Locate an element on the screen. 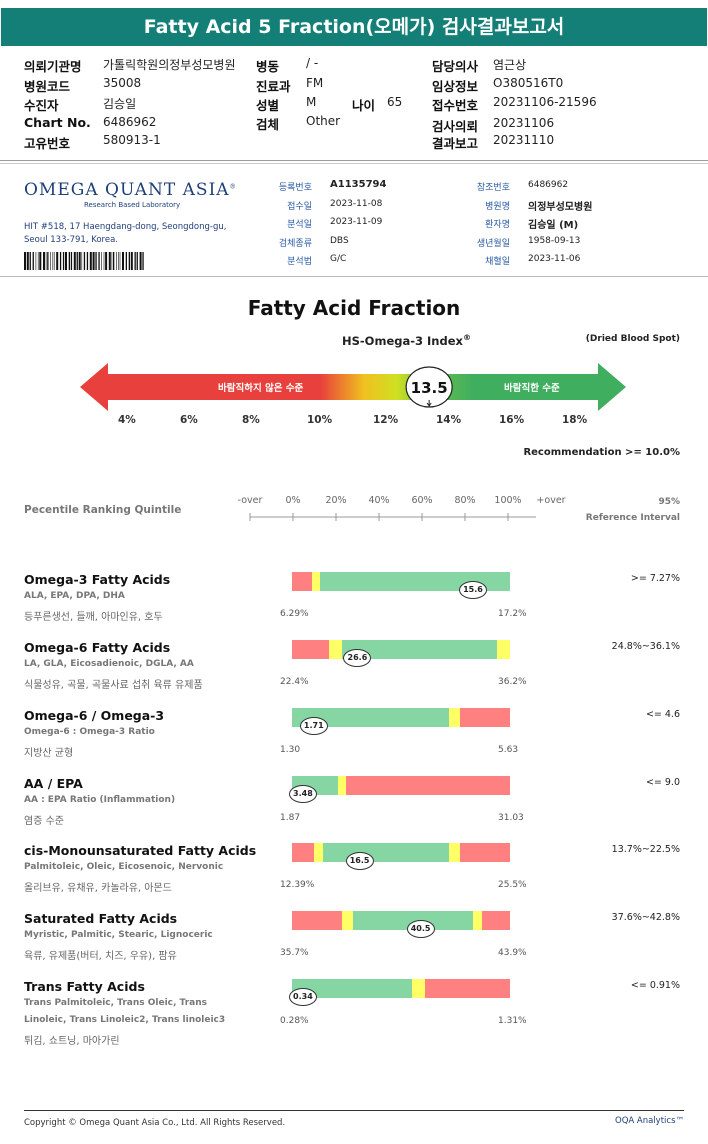 The height and width of the screenshot is (1144, 708). range-max: 43.9% is located at coordinates (512, 953).